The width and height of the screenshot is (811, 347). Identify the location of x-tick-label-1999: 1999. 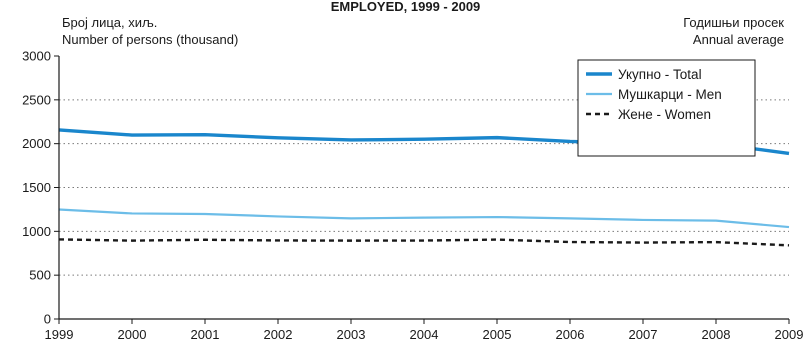
(59, 334).